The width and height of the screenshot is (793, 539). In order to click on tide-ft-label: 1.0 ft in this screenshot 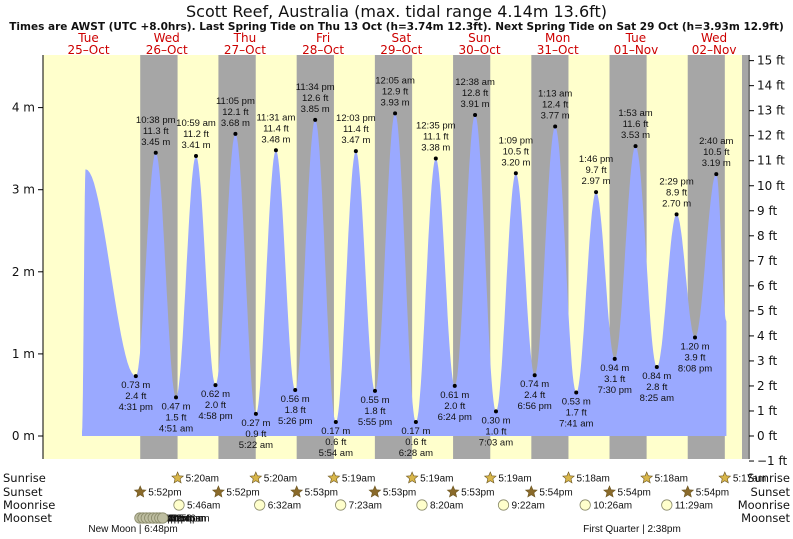, I will do `click(495, 431)`.